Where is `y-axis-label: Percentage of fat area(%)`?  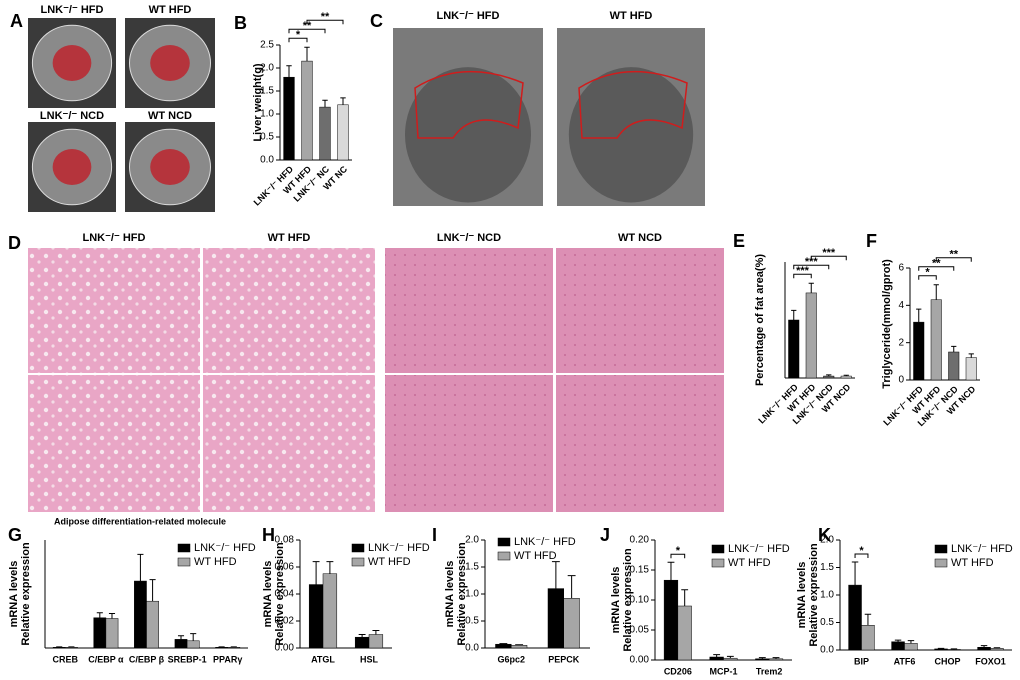 y-axis-label: Percentage of fat area(%) is located at coordinates (760, 320).